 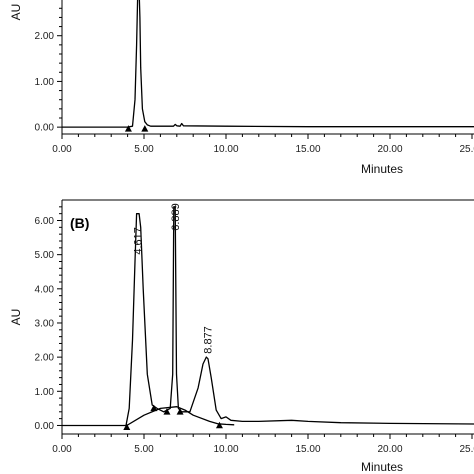 I want to click on peak-retention-label: 4.617, so click(x=139, y=241).